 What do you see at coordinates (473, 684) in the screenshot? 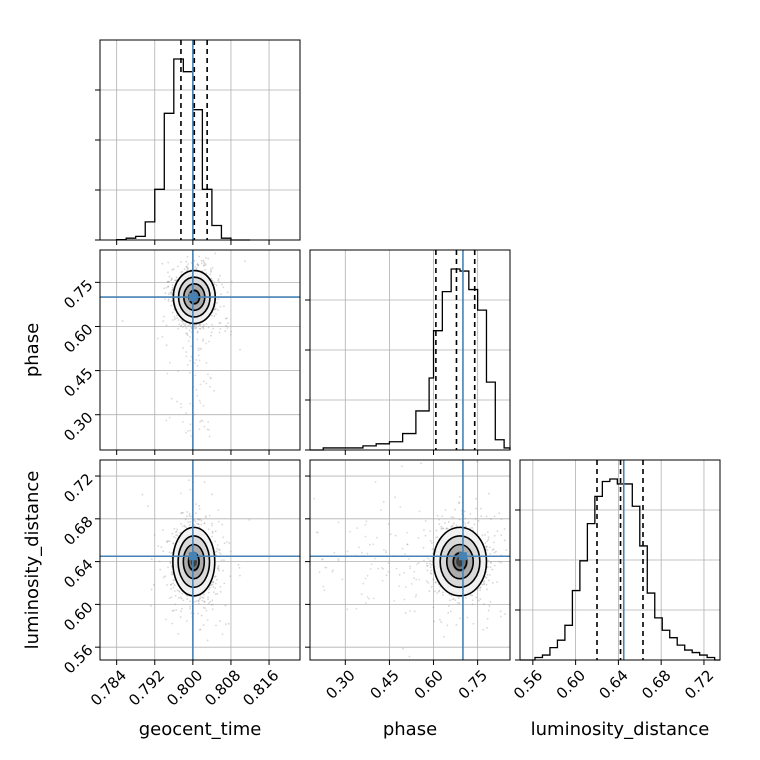
I see `x-tick-label: 0.75` at bounding box center [473, 684].